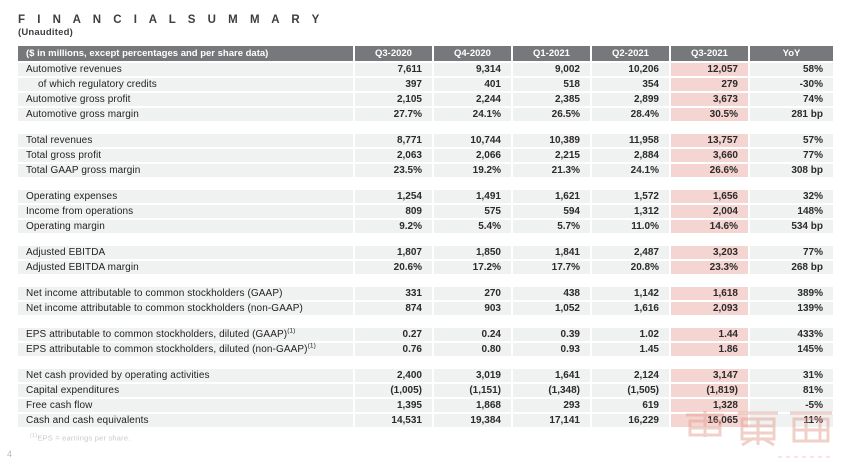 This screenshot has height=467, width=850. Describe the element at coordinates (631, 100) in the screenshot. I see `value-q2-2021: 2,899` at that location.